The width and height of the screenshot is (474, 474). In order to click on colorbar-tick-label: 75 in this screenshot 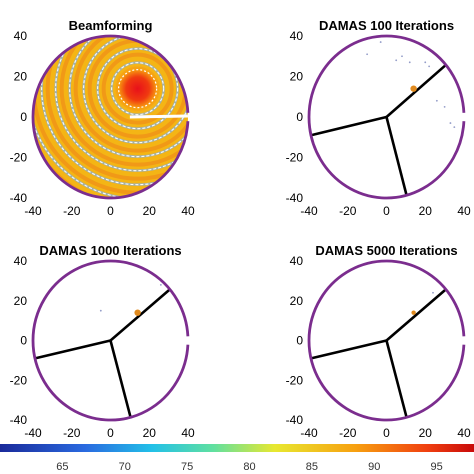, I will do `click(187, 467)`.